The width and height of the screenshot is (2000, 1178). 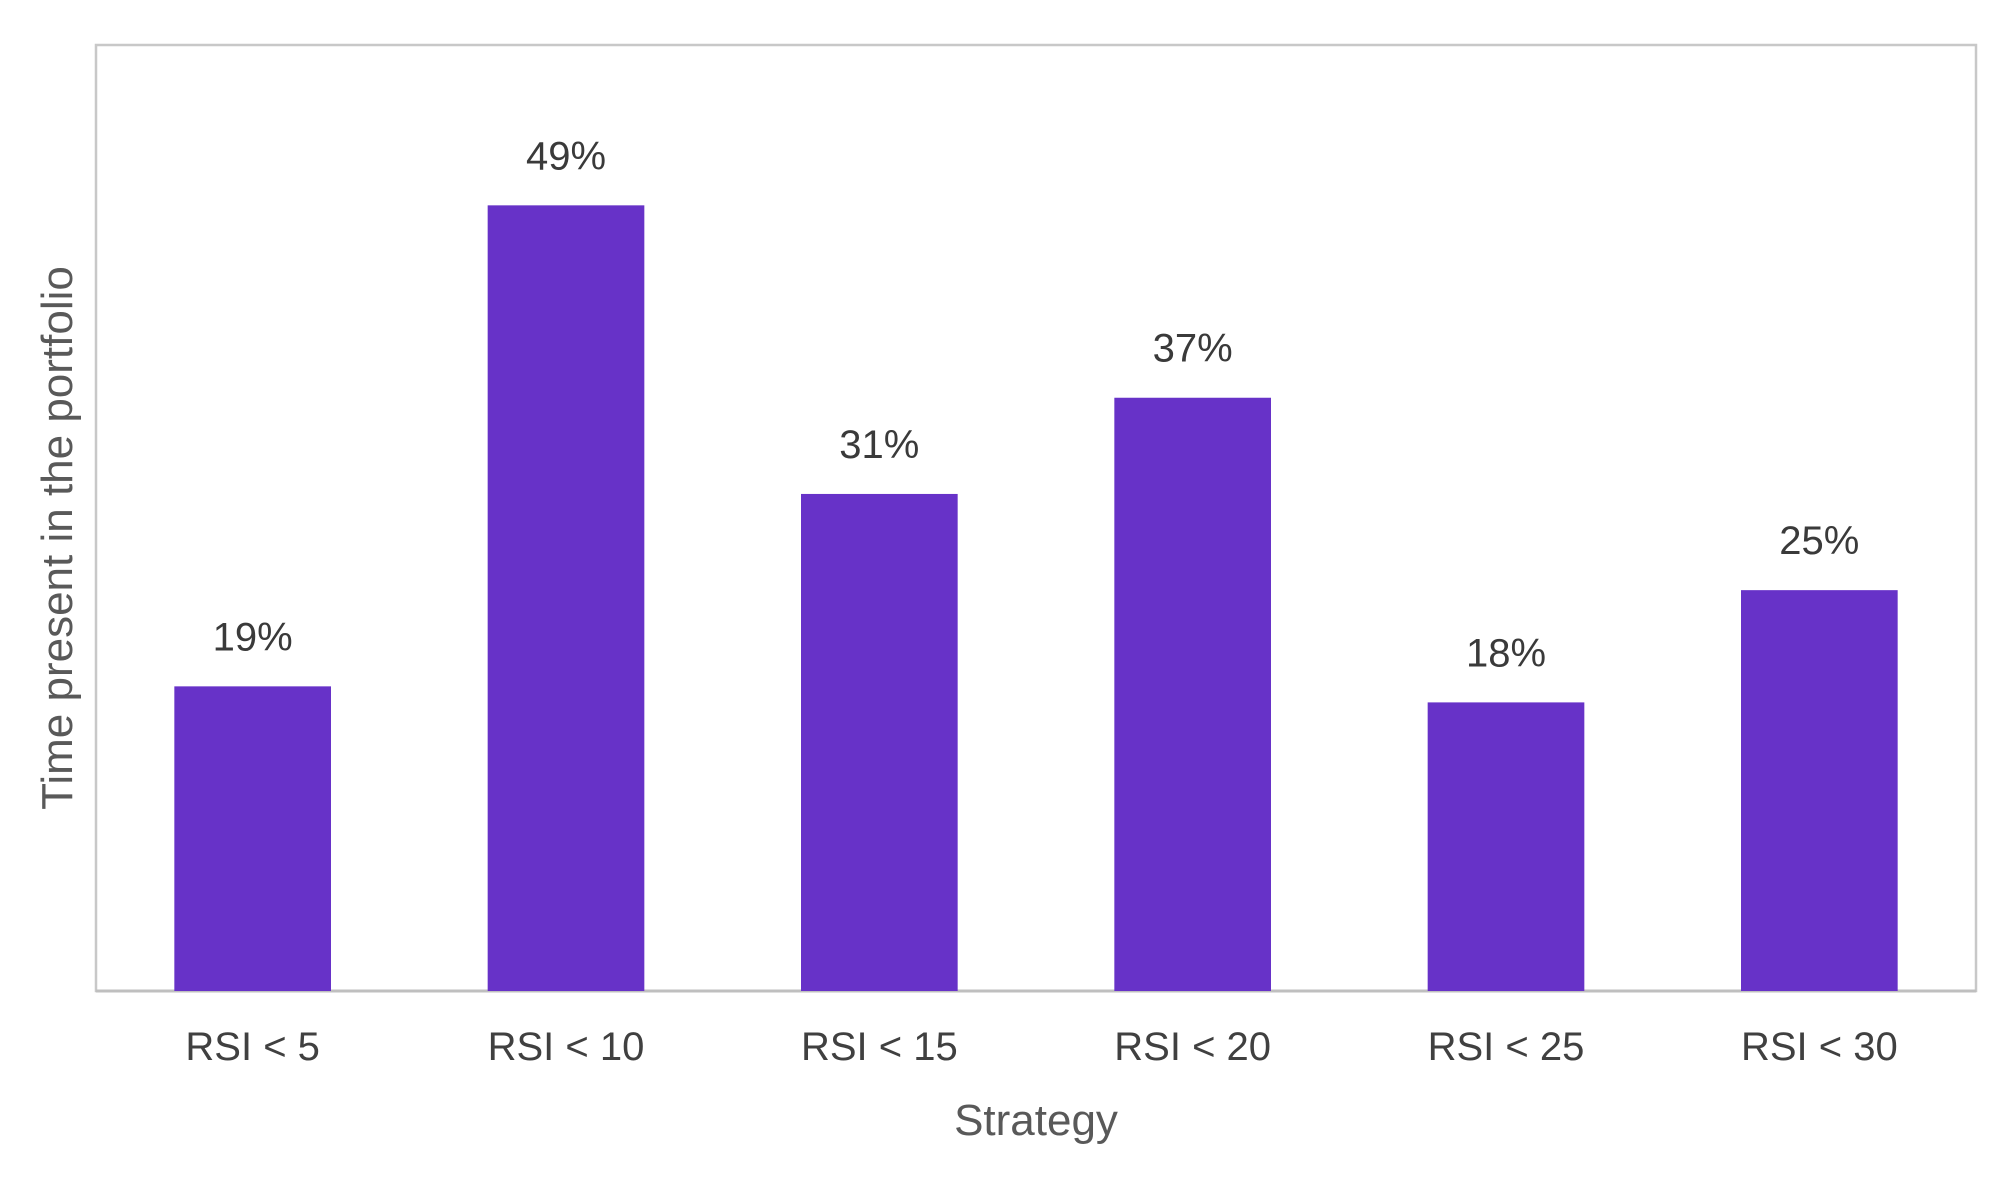 What do you see at coordinates (879, 1047) in the screenshot?
I see `x-tick-label: RSI < 15` at bounding box center [879, 1047].